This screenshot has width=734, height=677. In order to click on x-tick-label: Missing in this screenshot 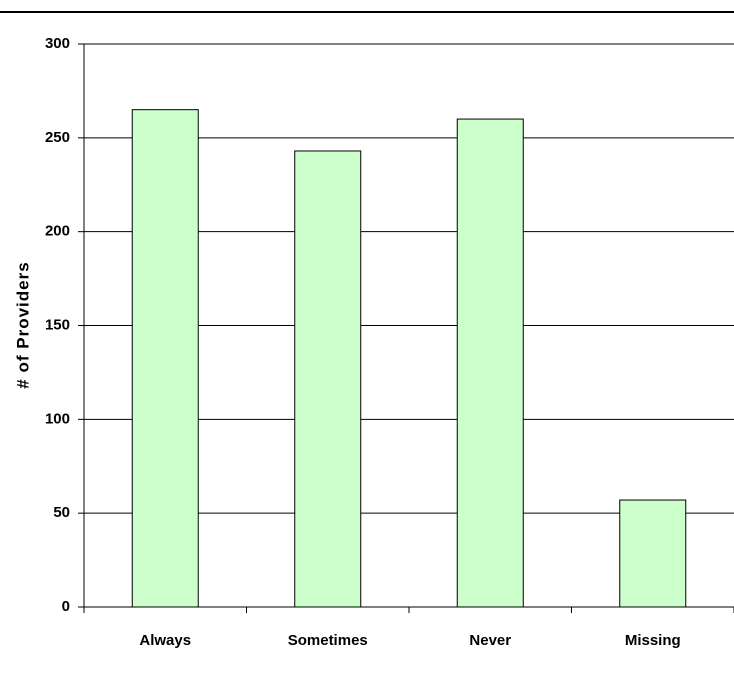, I will do `click(653, 640)`.